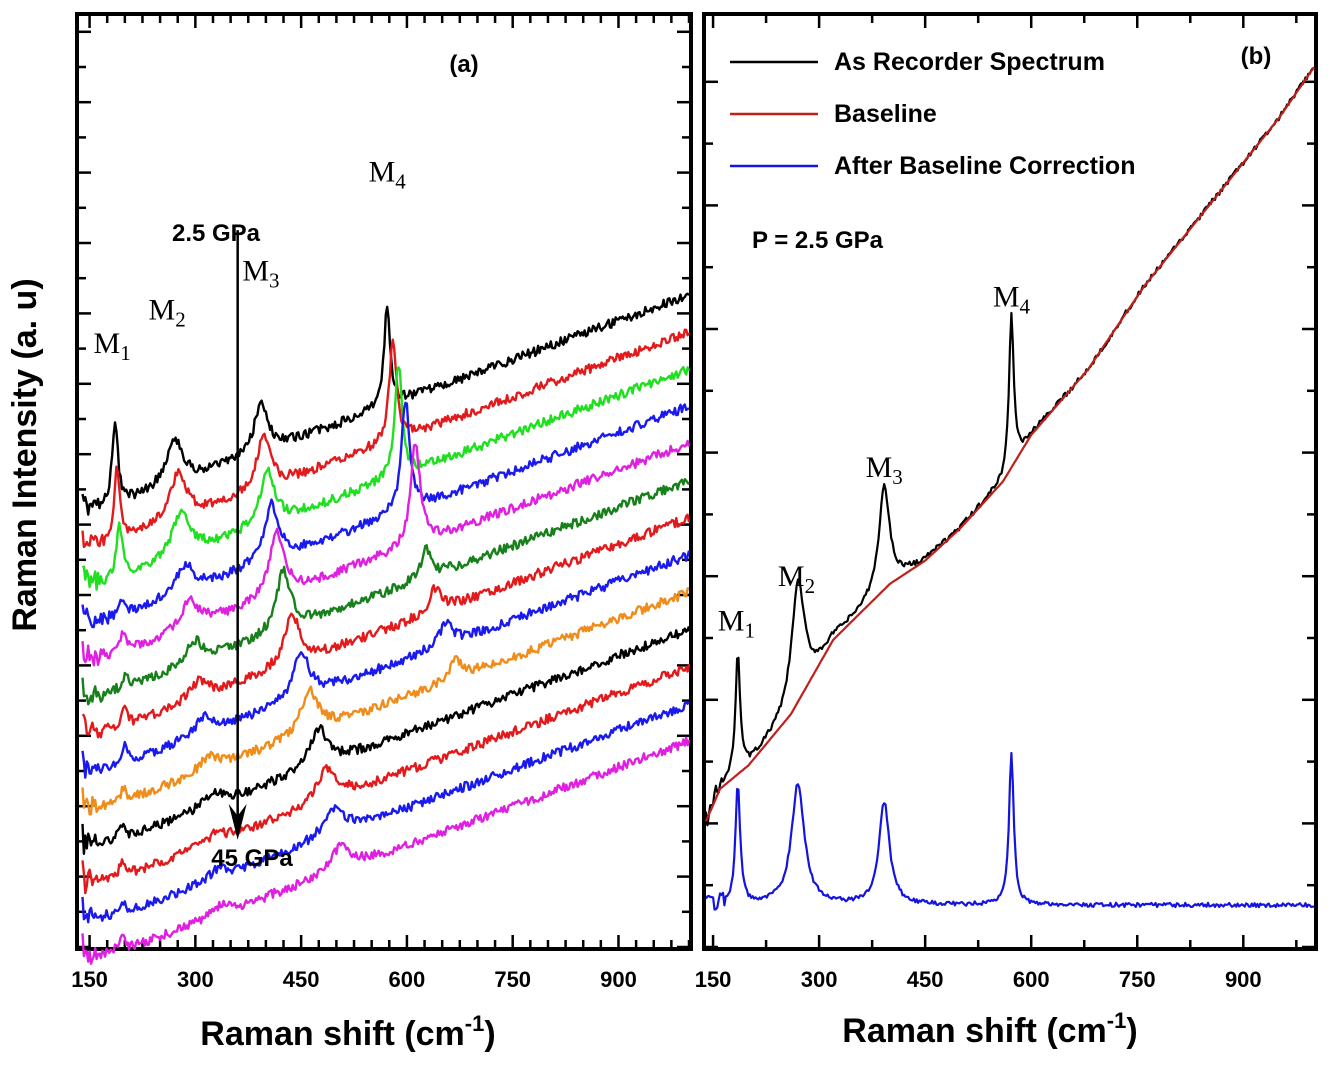 Image resolution: width=1334 pixels, height=1075 pixels. What do you see at coordinates (489, 1034) in the screenshot?
I see `panel-a-x-title-close: )` at bounding box center [489, 1034].